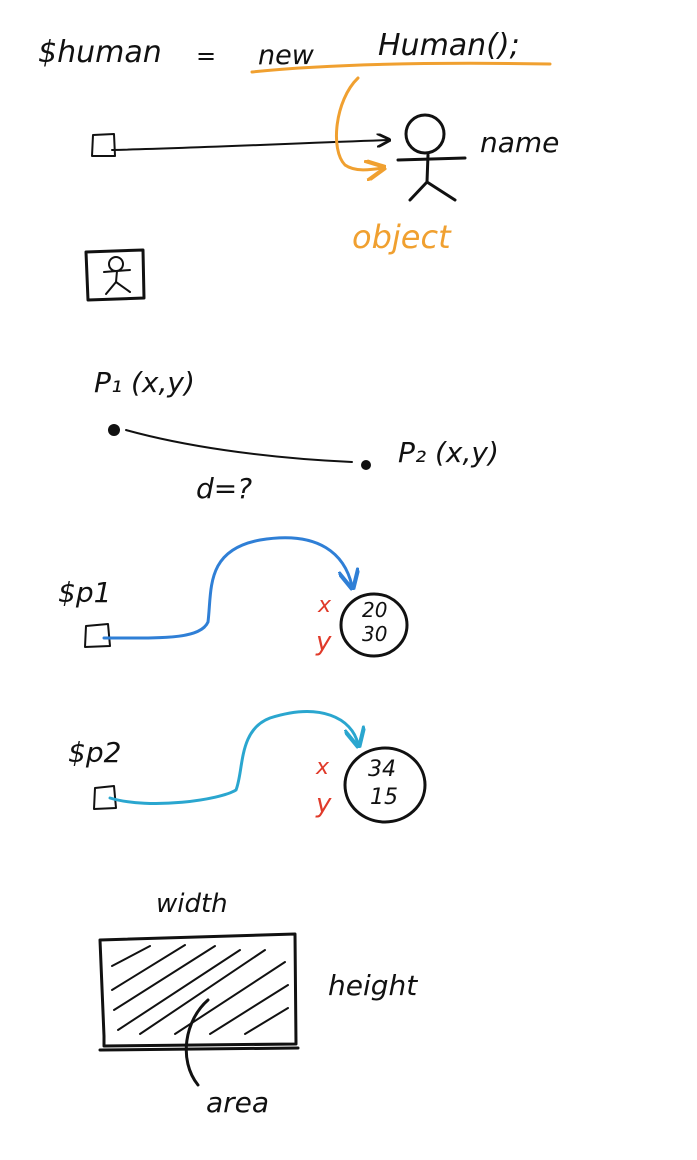 Image resolution: width=697 pixels, height=1160 pixels. I want to click on area-label: area, so click(237, 1102).